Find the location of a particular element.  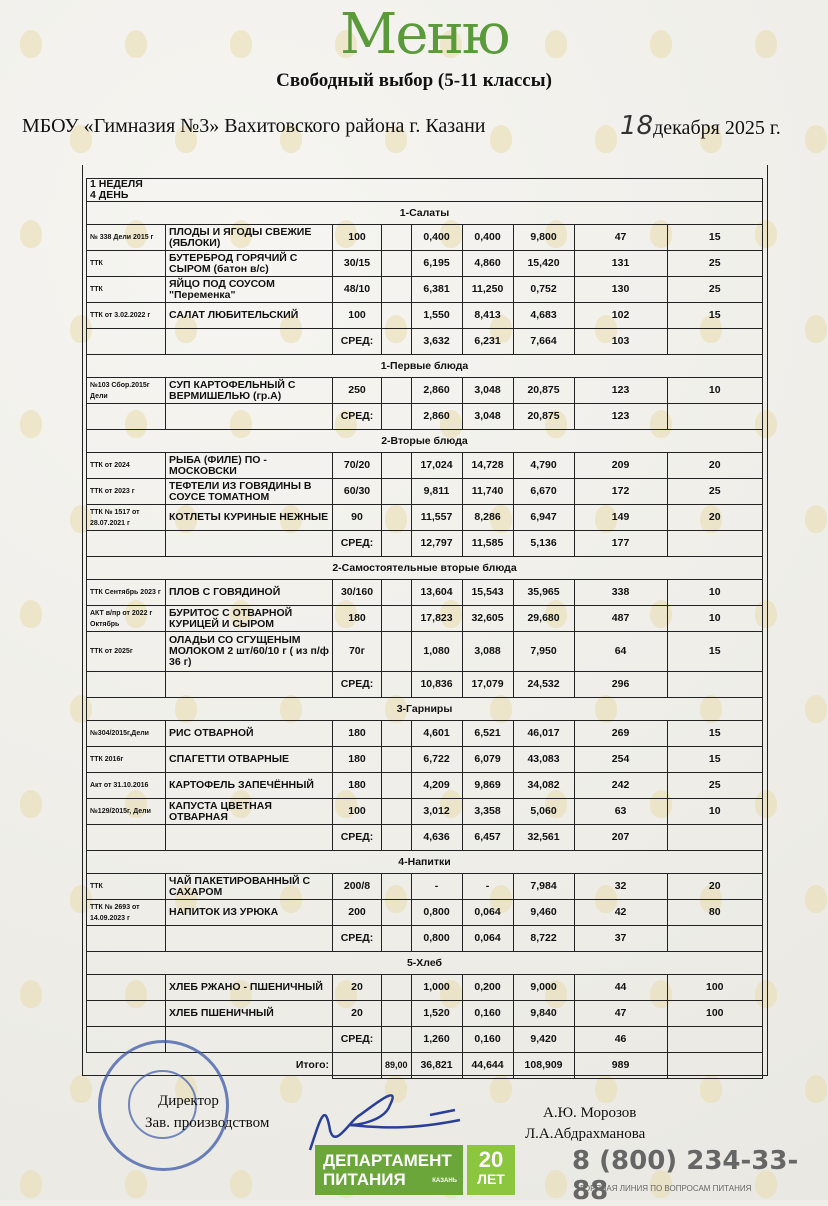

average-value: 9,420 is located at coordinates (543, 1039).